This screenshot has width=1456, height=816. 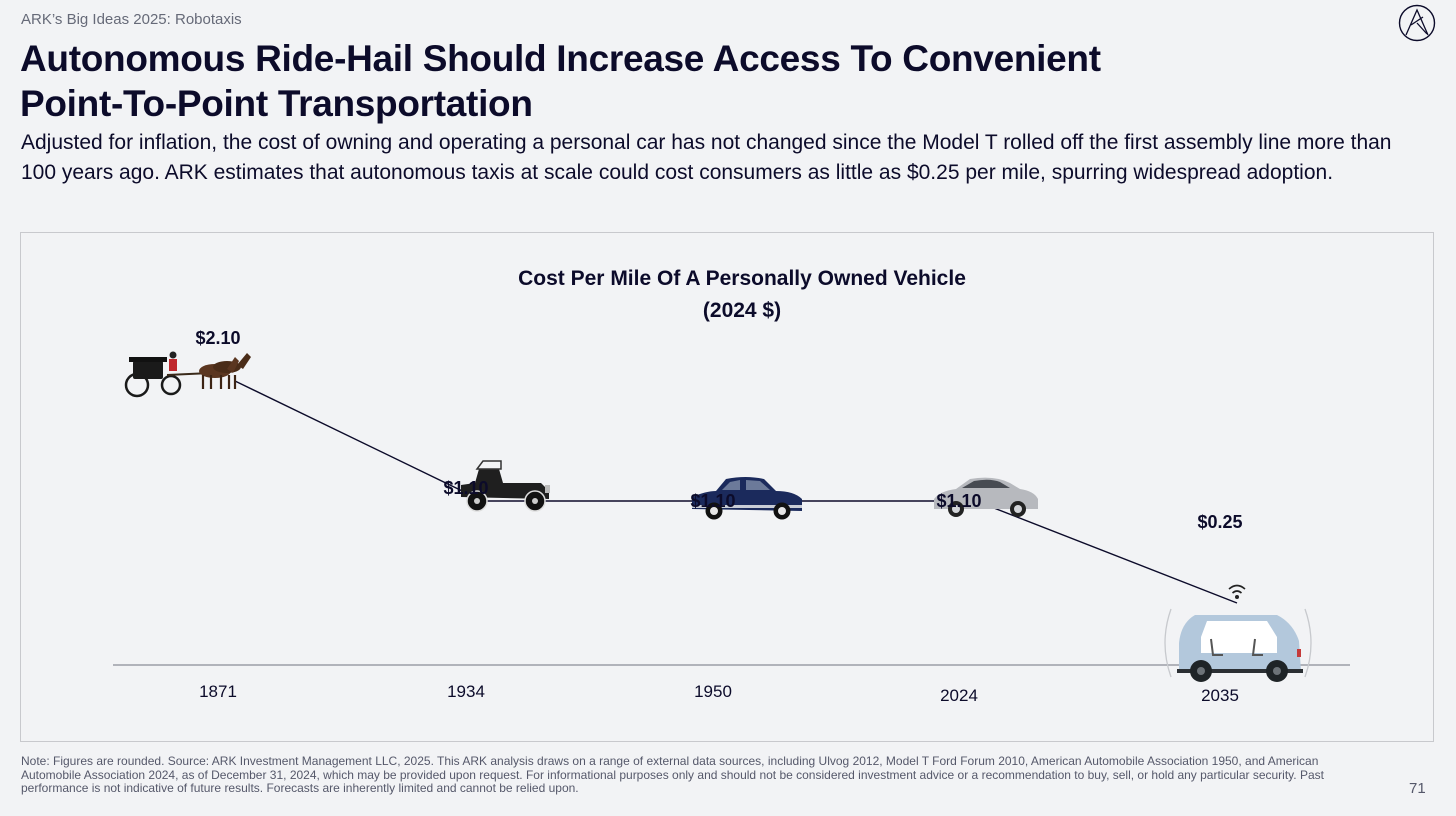 I want to click on title-line-2: Point-To-Point Transportation, so click(x=276, y=103).